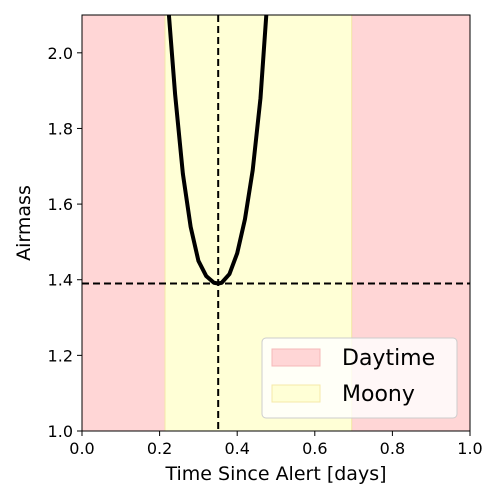 This screenshot has width=500, height=500. What do you see at coordinates (60, 431) in the screenshot?
I see `y-tick-label: 1.0` at bounding box center [60, 431].